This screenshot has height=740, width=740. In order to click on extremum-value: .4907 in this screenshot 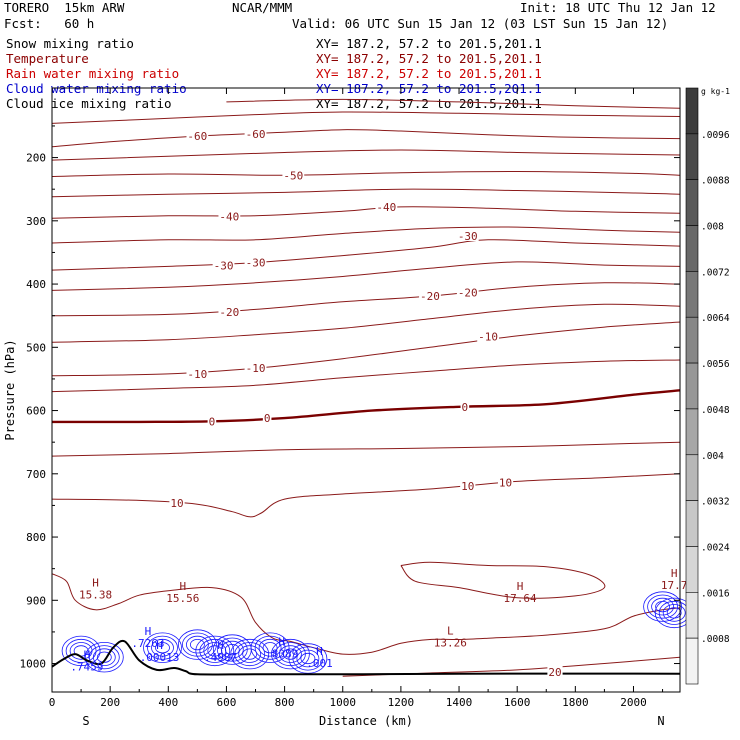, I will do `click(220, 657)`.